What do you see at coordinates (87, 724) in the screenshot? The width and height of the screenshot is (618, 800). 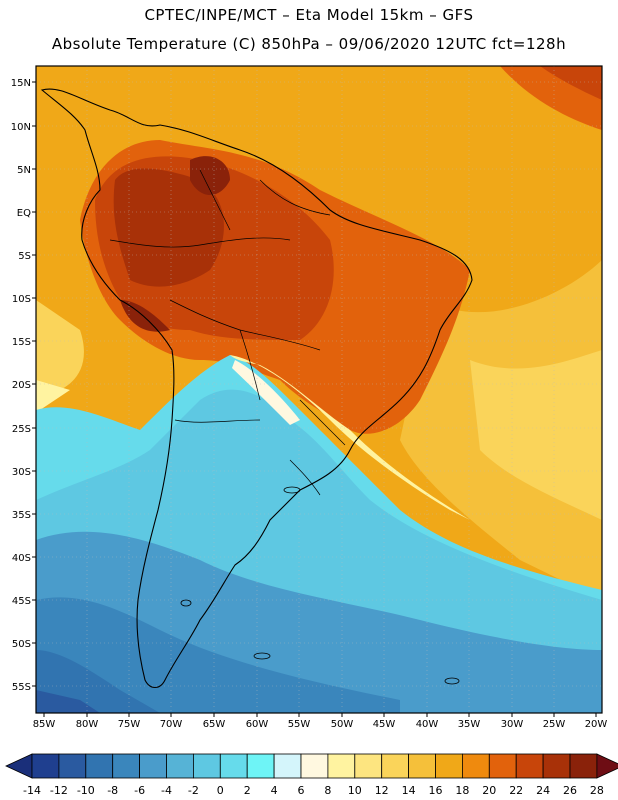 I see `lon-label: 80W` at bounding box center [87, 724].